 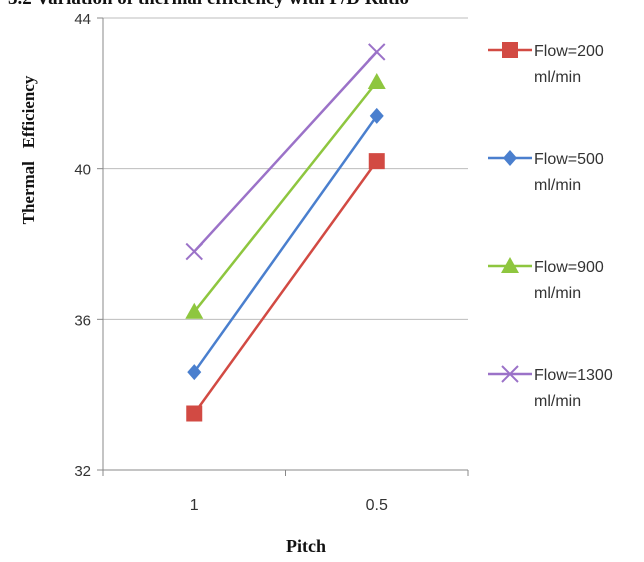 What do you see at coordinates (569, 280) in the screenshot?
I see `legend-label-2: Flow=900 ml/min` at bounding box center [569, 280].